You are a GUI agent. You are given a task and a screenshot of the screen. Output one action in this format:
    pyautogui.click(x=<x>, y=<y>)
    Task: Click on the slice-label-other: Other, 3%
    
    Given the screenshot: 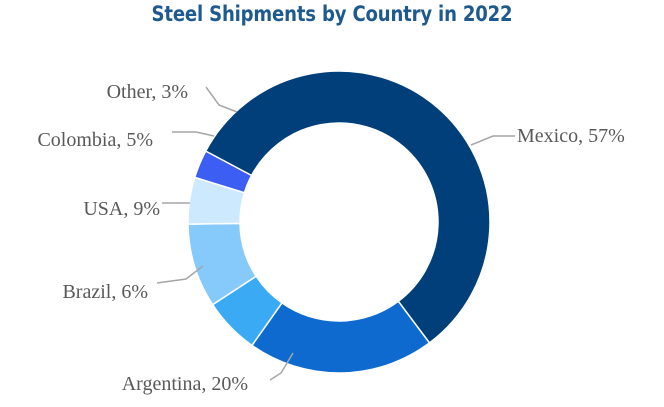 What is the action you would take?
    pyautogui.click(x=147, y=92)
    